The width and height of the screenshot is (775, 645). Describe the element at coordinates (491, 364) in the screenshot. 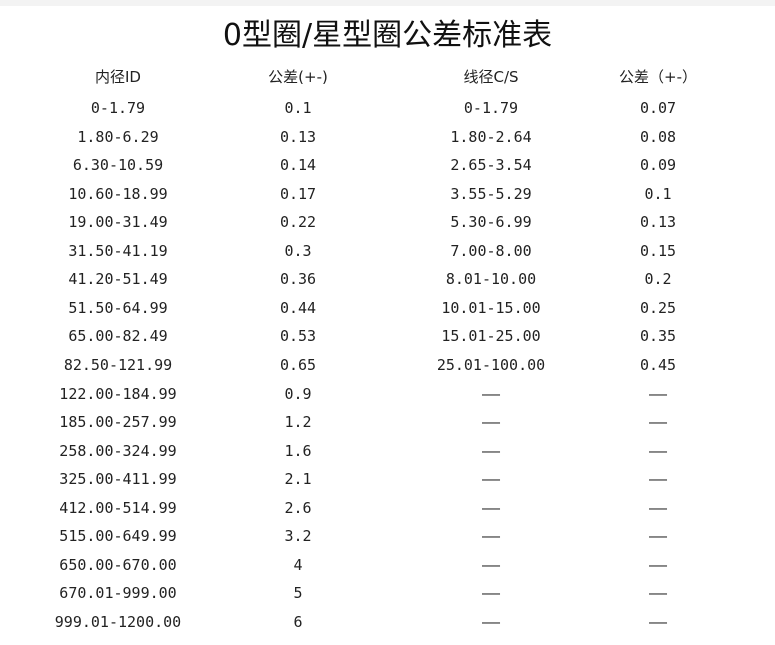

I see `cross-section-cell: 25.01-100.00` at that location.